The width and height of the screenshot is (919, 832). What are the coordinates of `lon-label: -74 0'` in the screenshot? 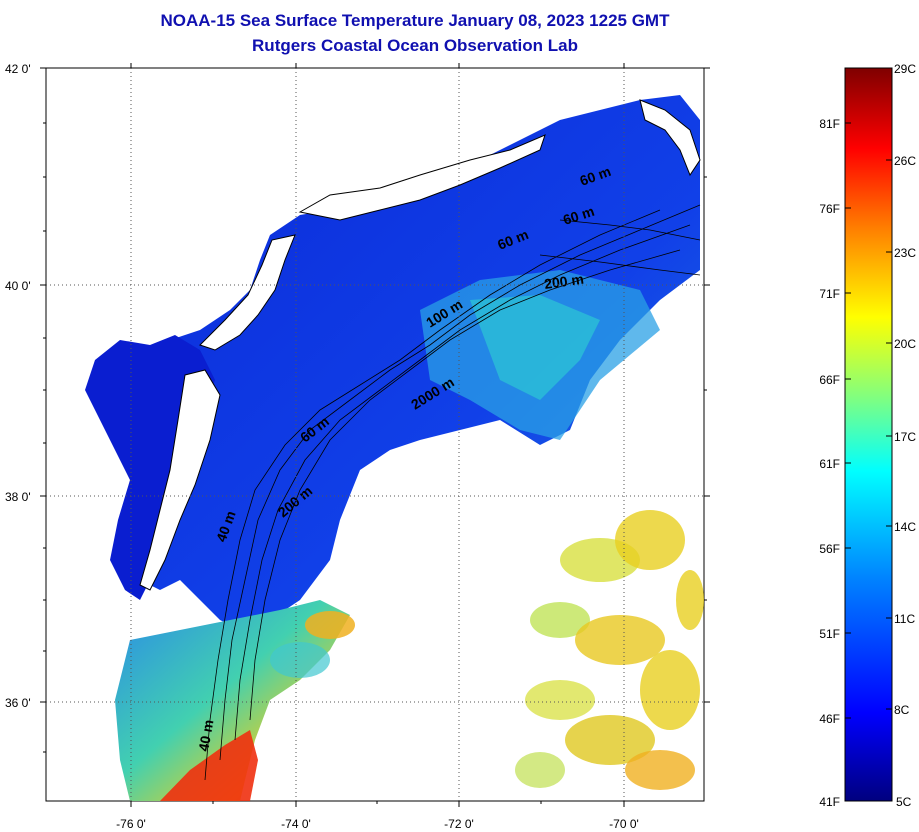 It's located at (296, 824).